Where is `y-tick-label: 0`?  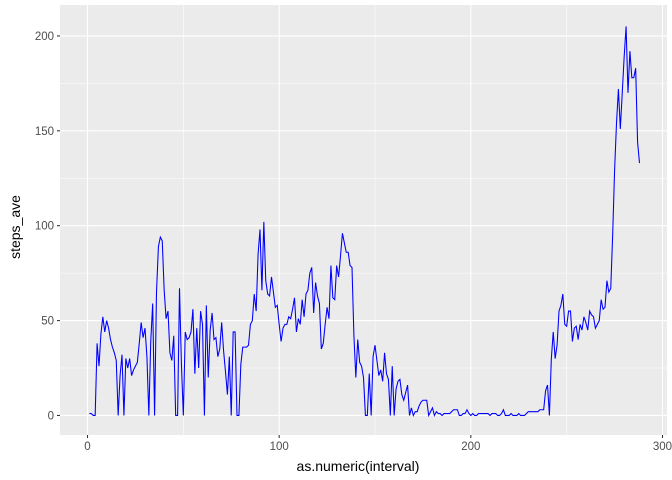 y-tick-label: 0 is located at coordinates (51, 416).